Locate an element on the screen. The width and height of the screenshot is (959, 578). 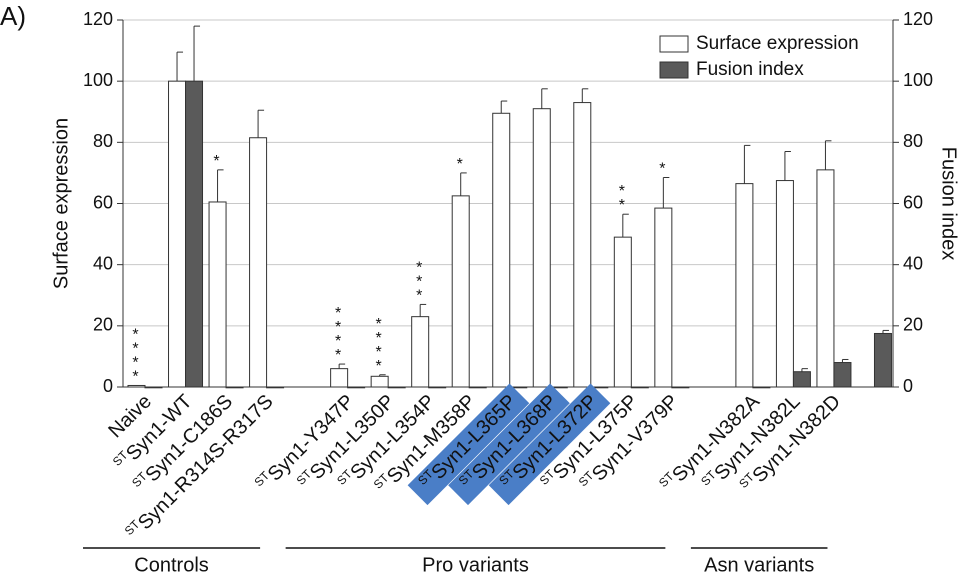
significance: * * * is located at coordinates (420, 282).